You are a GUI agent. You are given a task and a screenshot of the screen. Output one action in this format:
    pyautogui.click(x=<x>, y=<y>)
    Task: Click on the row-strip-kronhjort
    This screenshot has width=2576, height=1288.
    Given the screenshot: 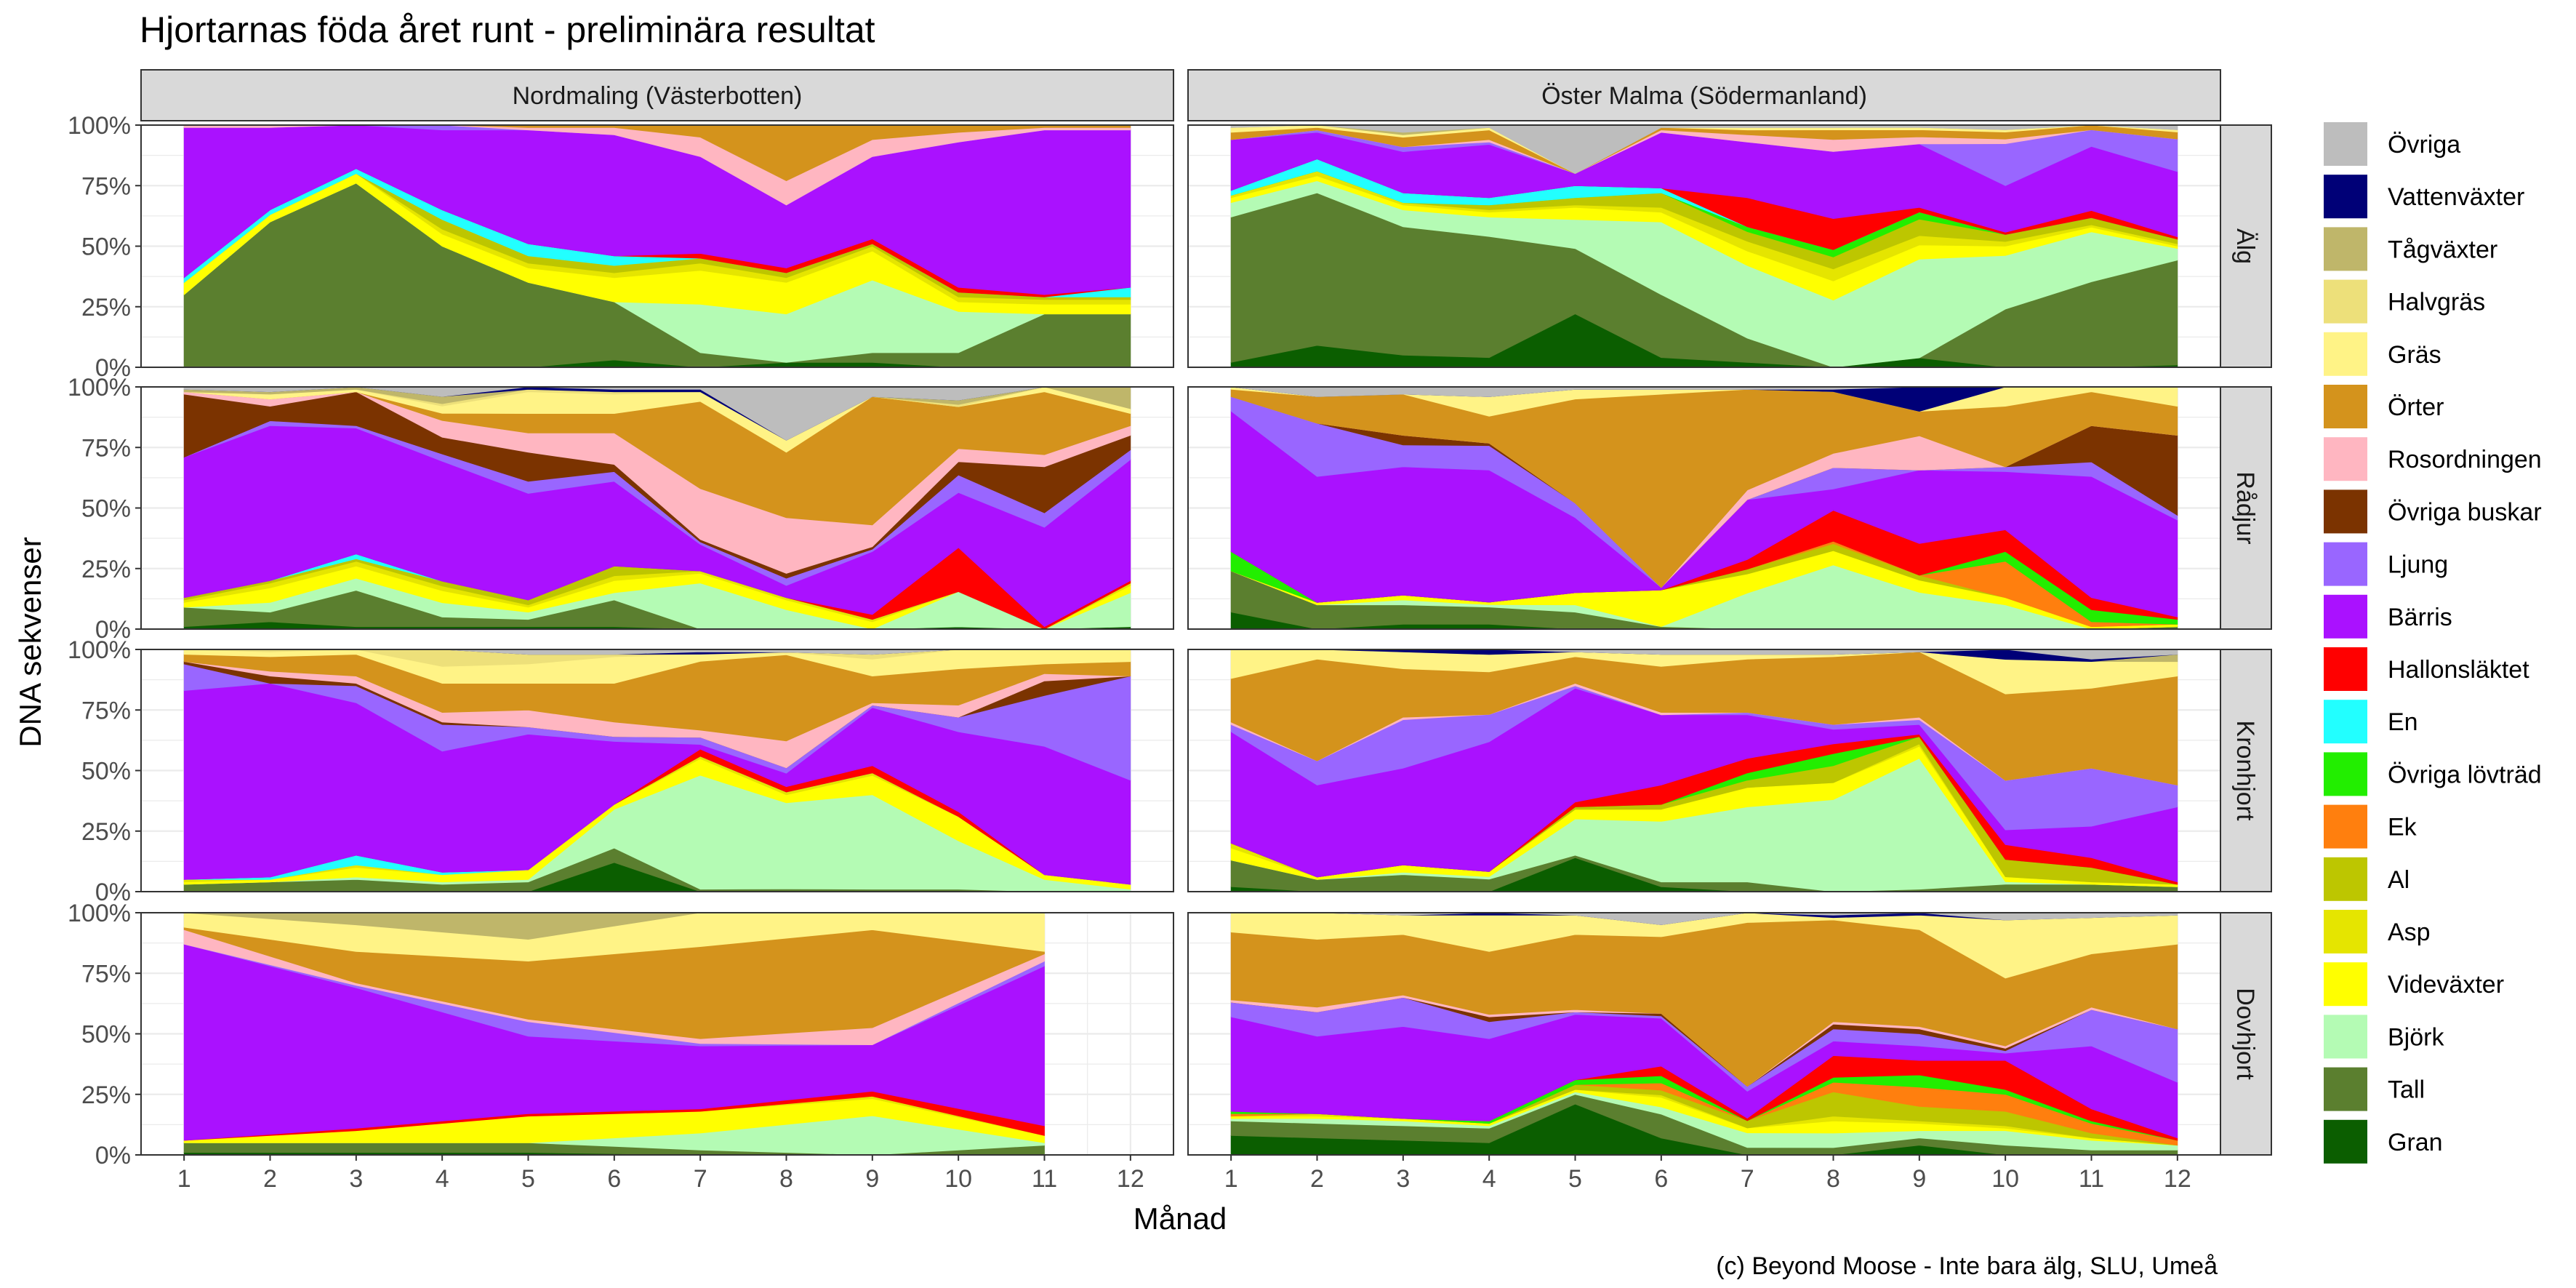 What is the action you would take?
    pyautogui.click(x=2246, y=770)
    